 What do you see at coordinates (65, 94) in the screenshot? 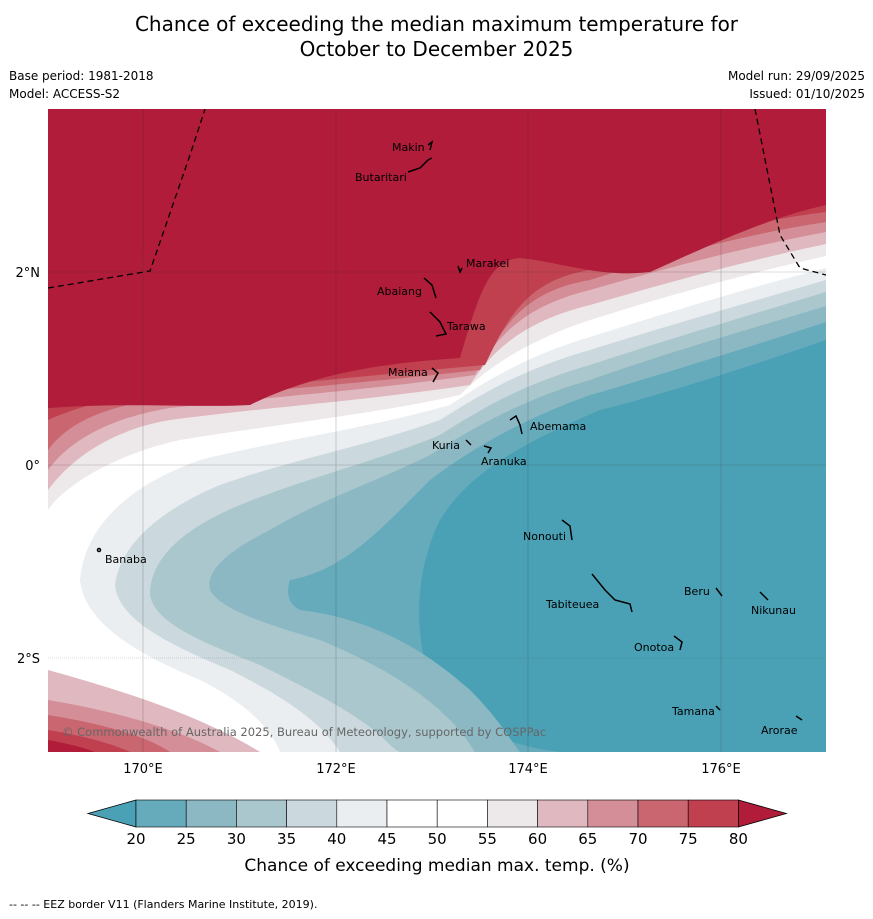
I see `model-name: Model: ACCESS-S2` at bounding box center [65, 94].